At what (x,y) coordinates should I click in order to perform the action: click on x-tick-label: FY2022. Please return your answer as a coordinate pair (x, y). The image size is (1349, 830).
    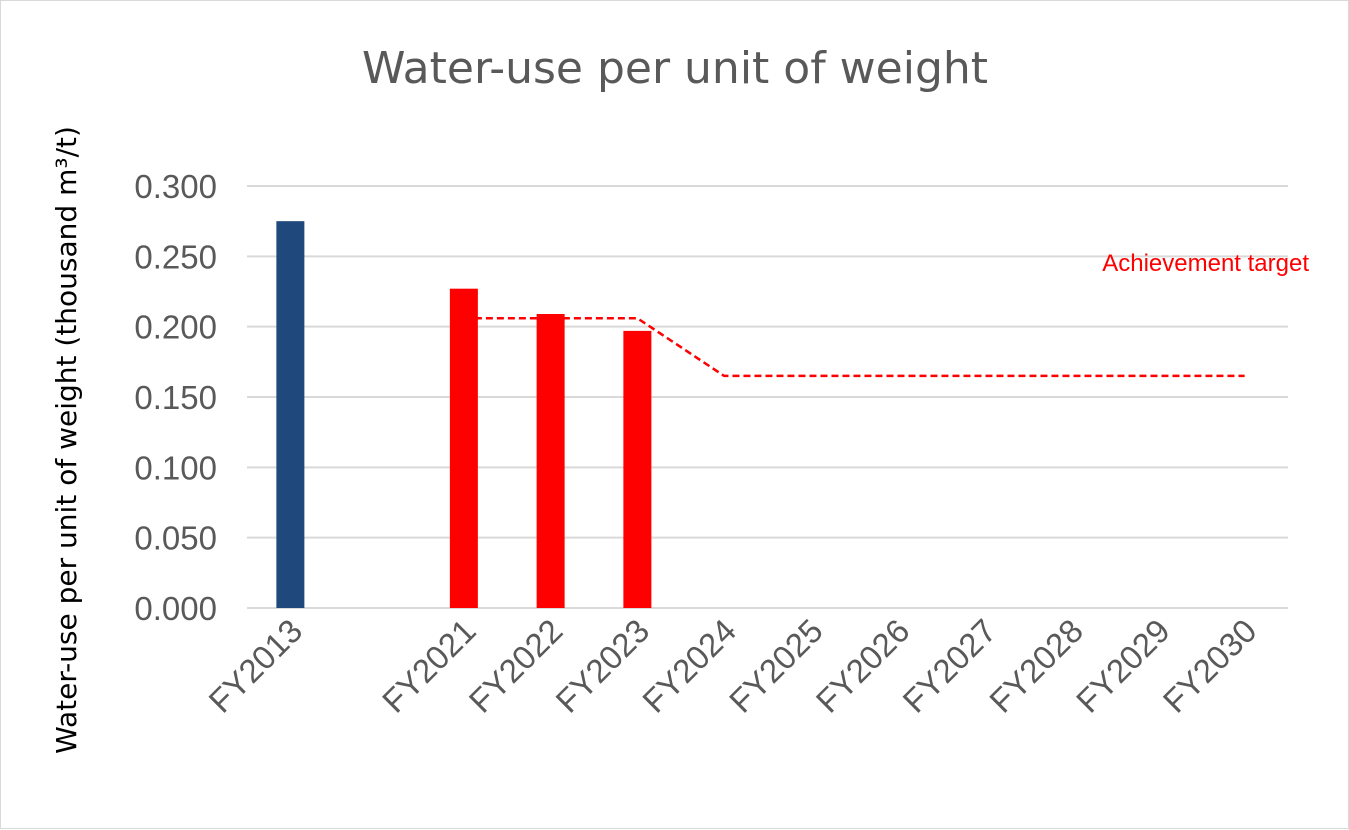
    Looking at the image, I should click on (516, 666).